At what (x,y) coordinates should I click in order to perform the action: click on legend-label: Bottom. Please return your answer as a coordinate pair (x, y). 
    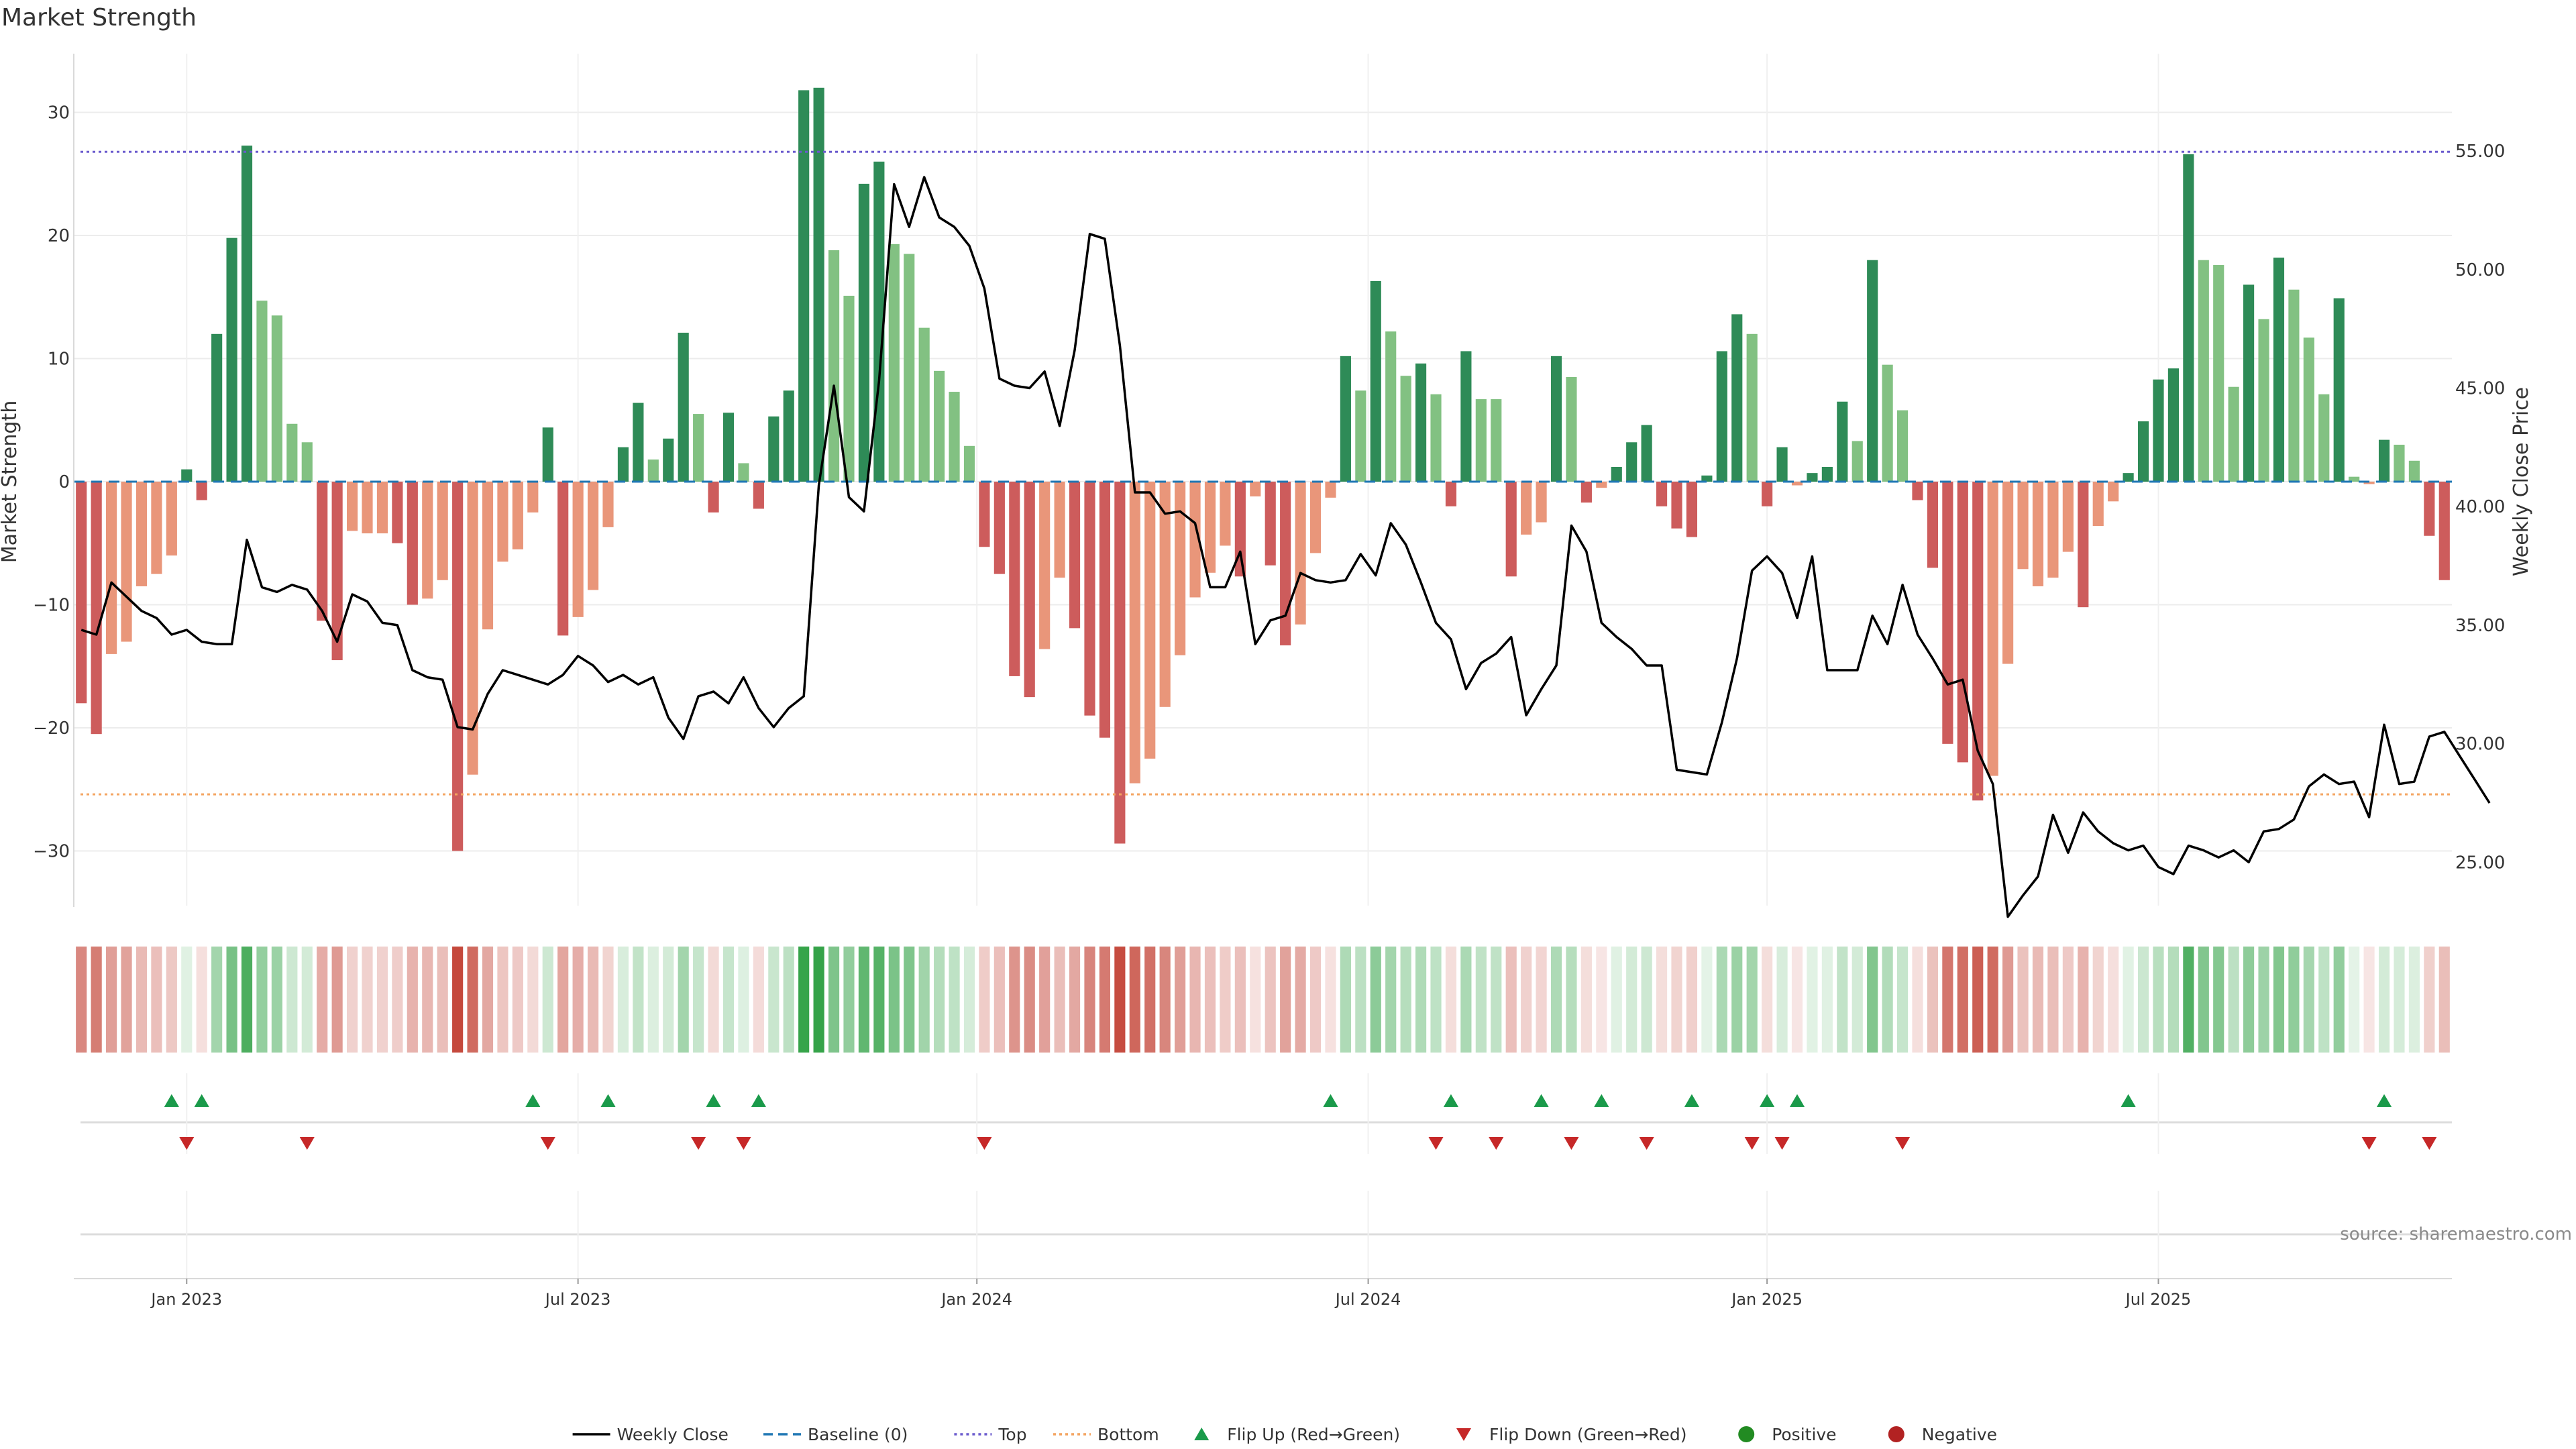
    Looking at the image, I should click on (1128, 1434).